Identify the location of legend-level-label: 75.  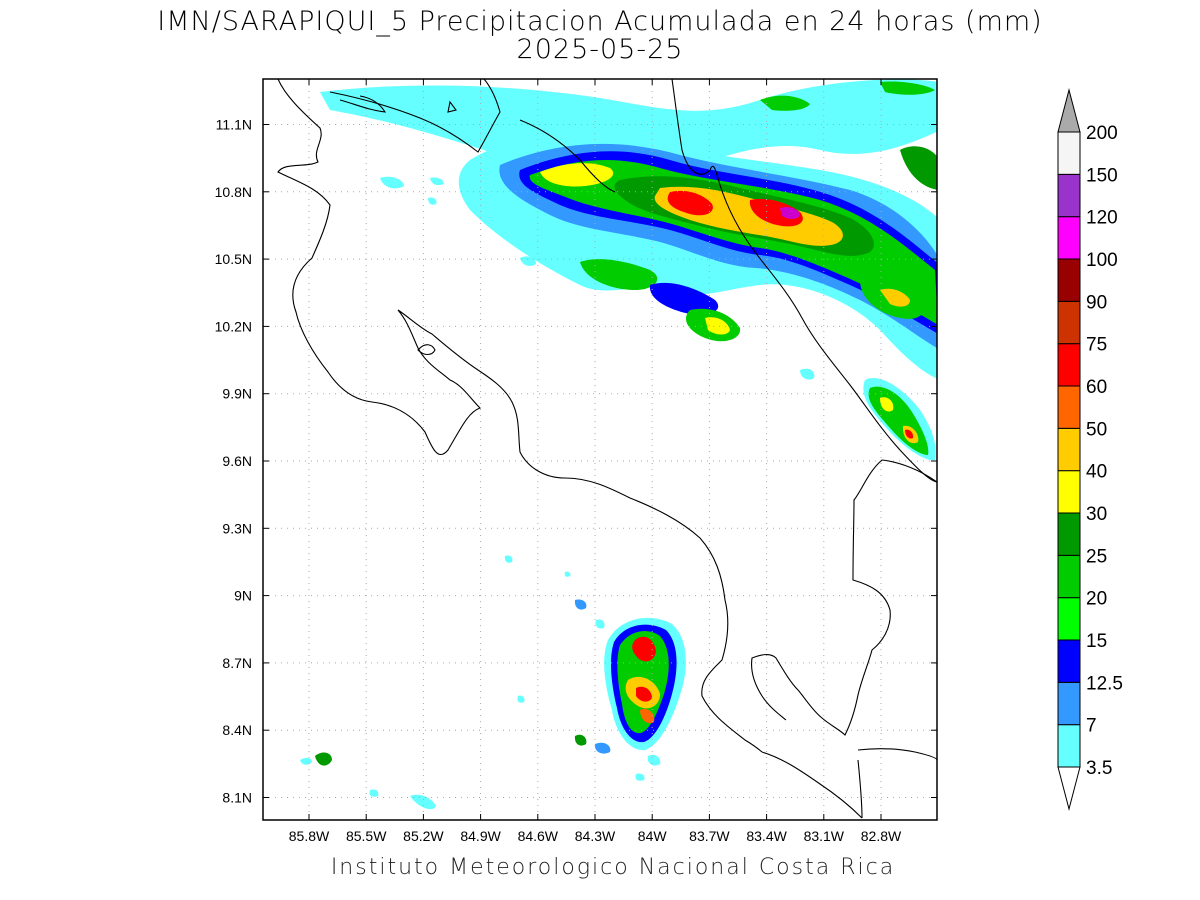
(1096, 345).